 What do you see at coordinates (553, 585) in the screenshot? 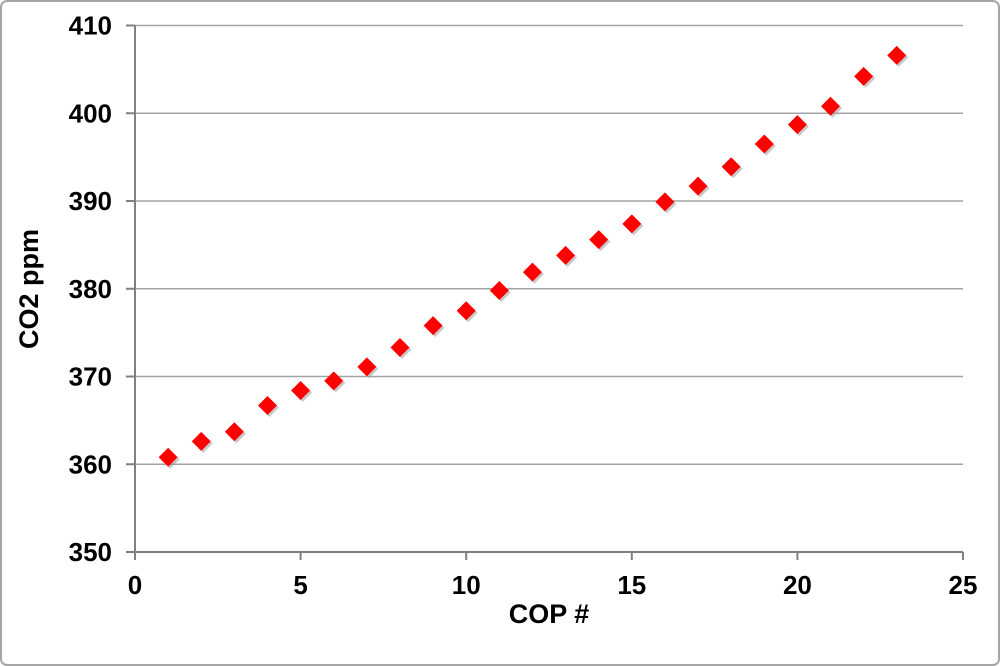
I see `x-axis-tick-labels: 0 5 10 15 20 25` at bounding box center [553, 585].